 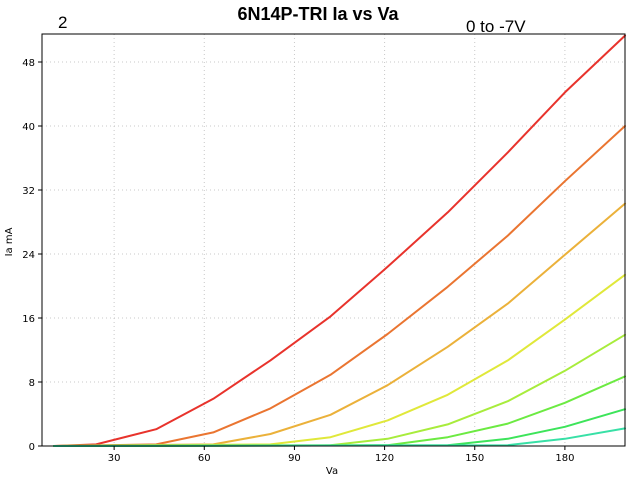 What do you see at coordinates (28, 63) in the screenshot?
I see `y-tick-label: 48` at bounding box center [28, 63].